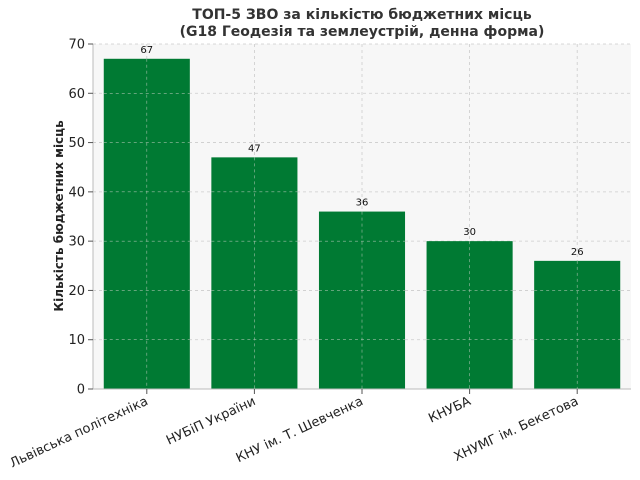  I want to click on y-axis-label: Кількість бюджетних місць, so click(59, 216).